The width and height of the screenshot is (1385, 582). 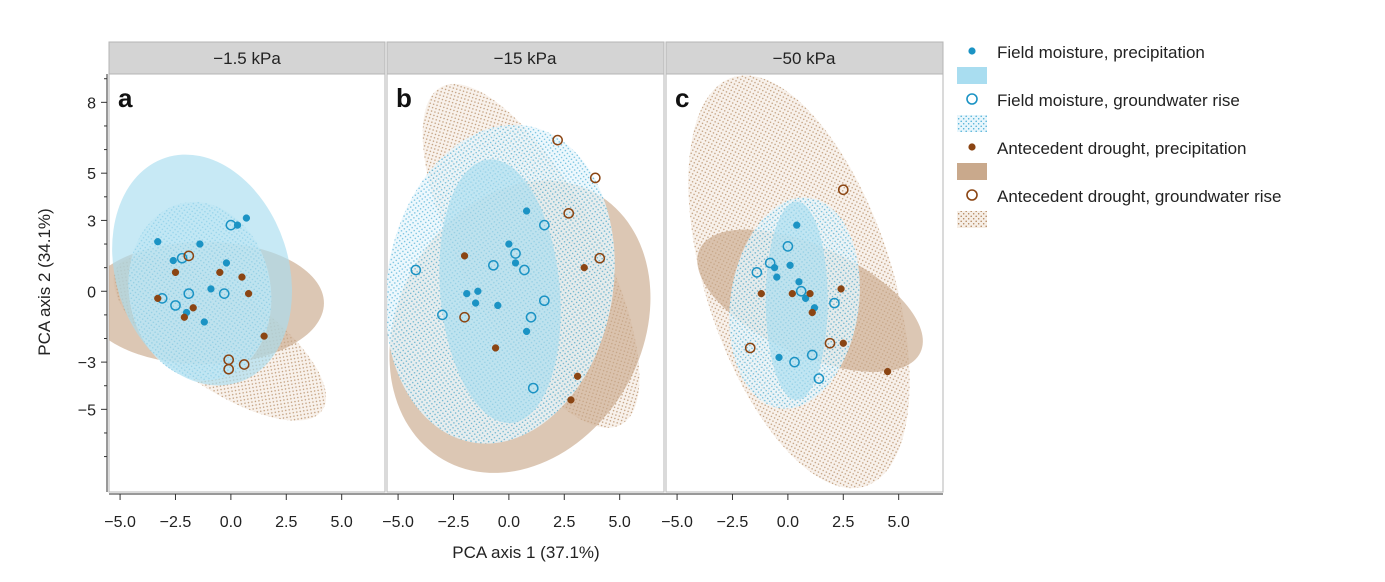 What do you see at coordinates (91, 221) in the screenshot?
I see `y-tick-label: 3` at bounding box center [91, 221].